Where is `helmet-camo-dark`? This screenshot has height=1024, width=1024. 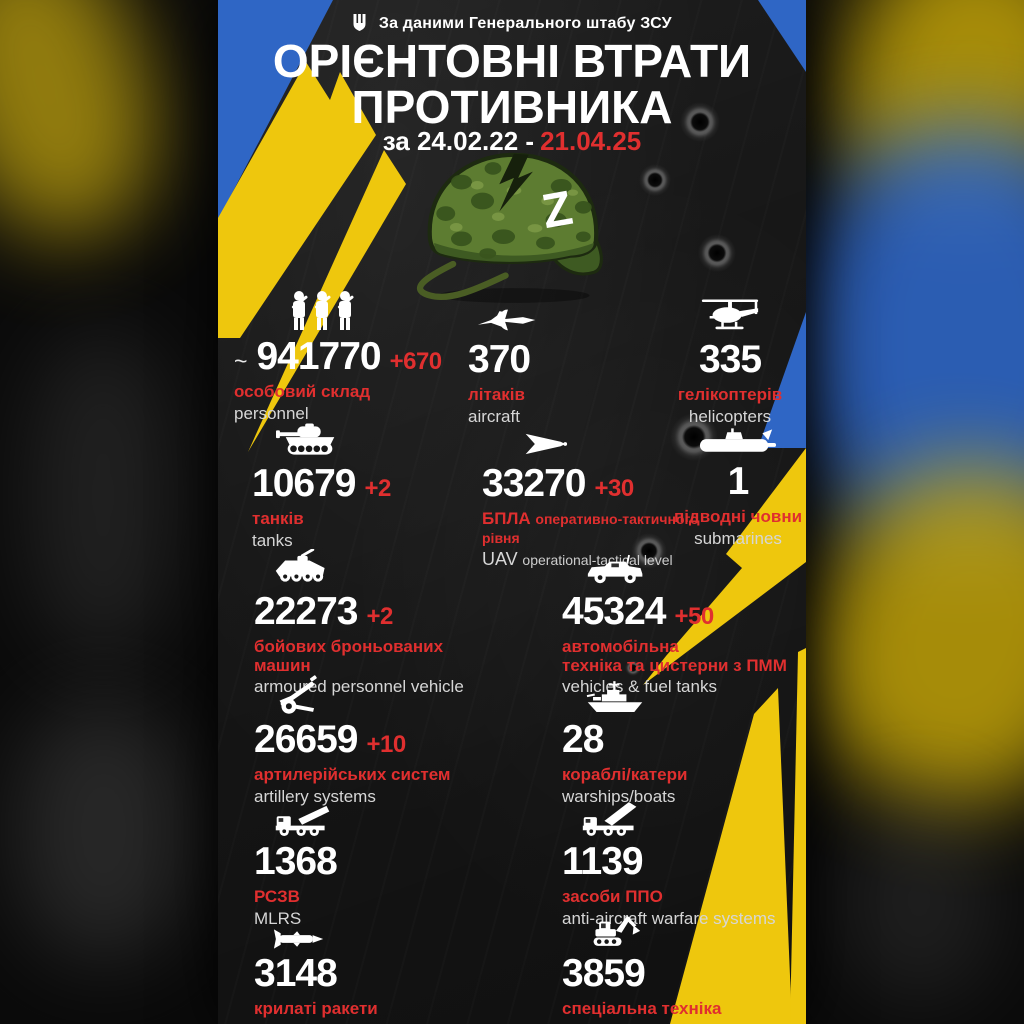
helmet-camo-dark is located at coordinates (514, 210).